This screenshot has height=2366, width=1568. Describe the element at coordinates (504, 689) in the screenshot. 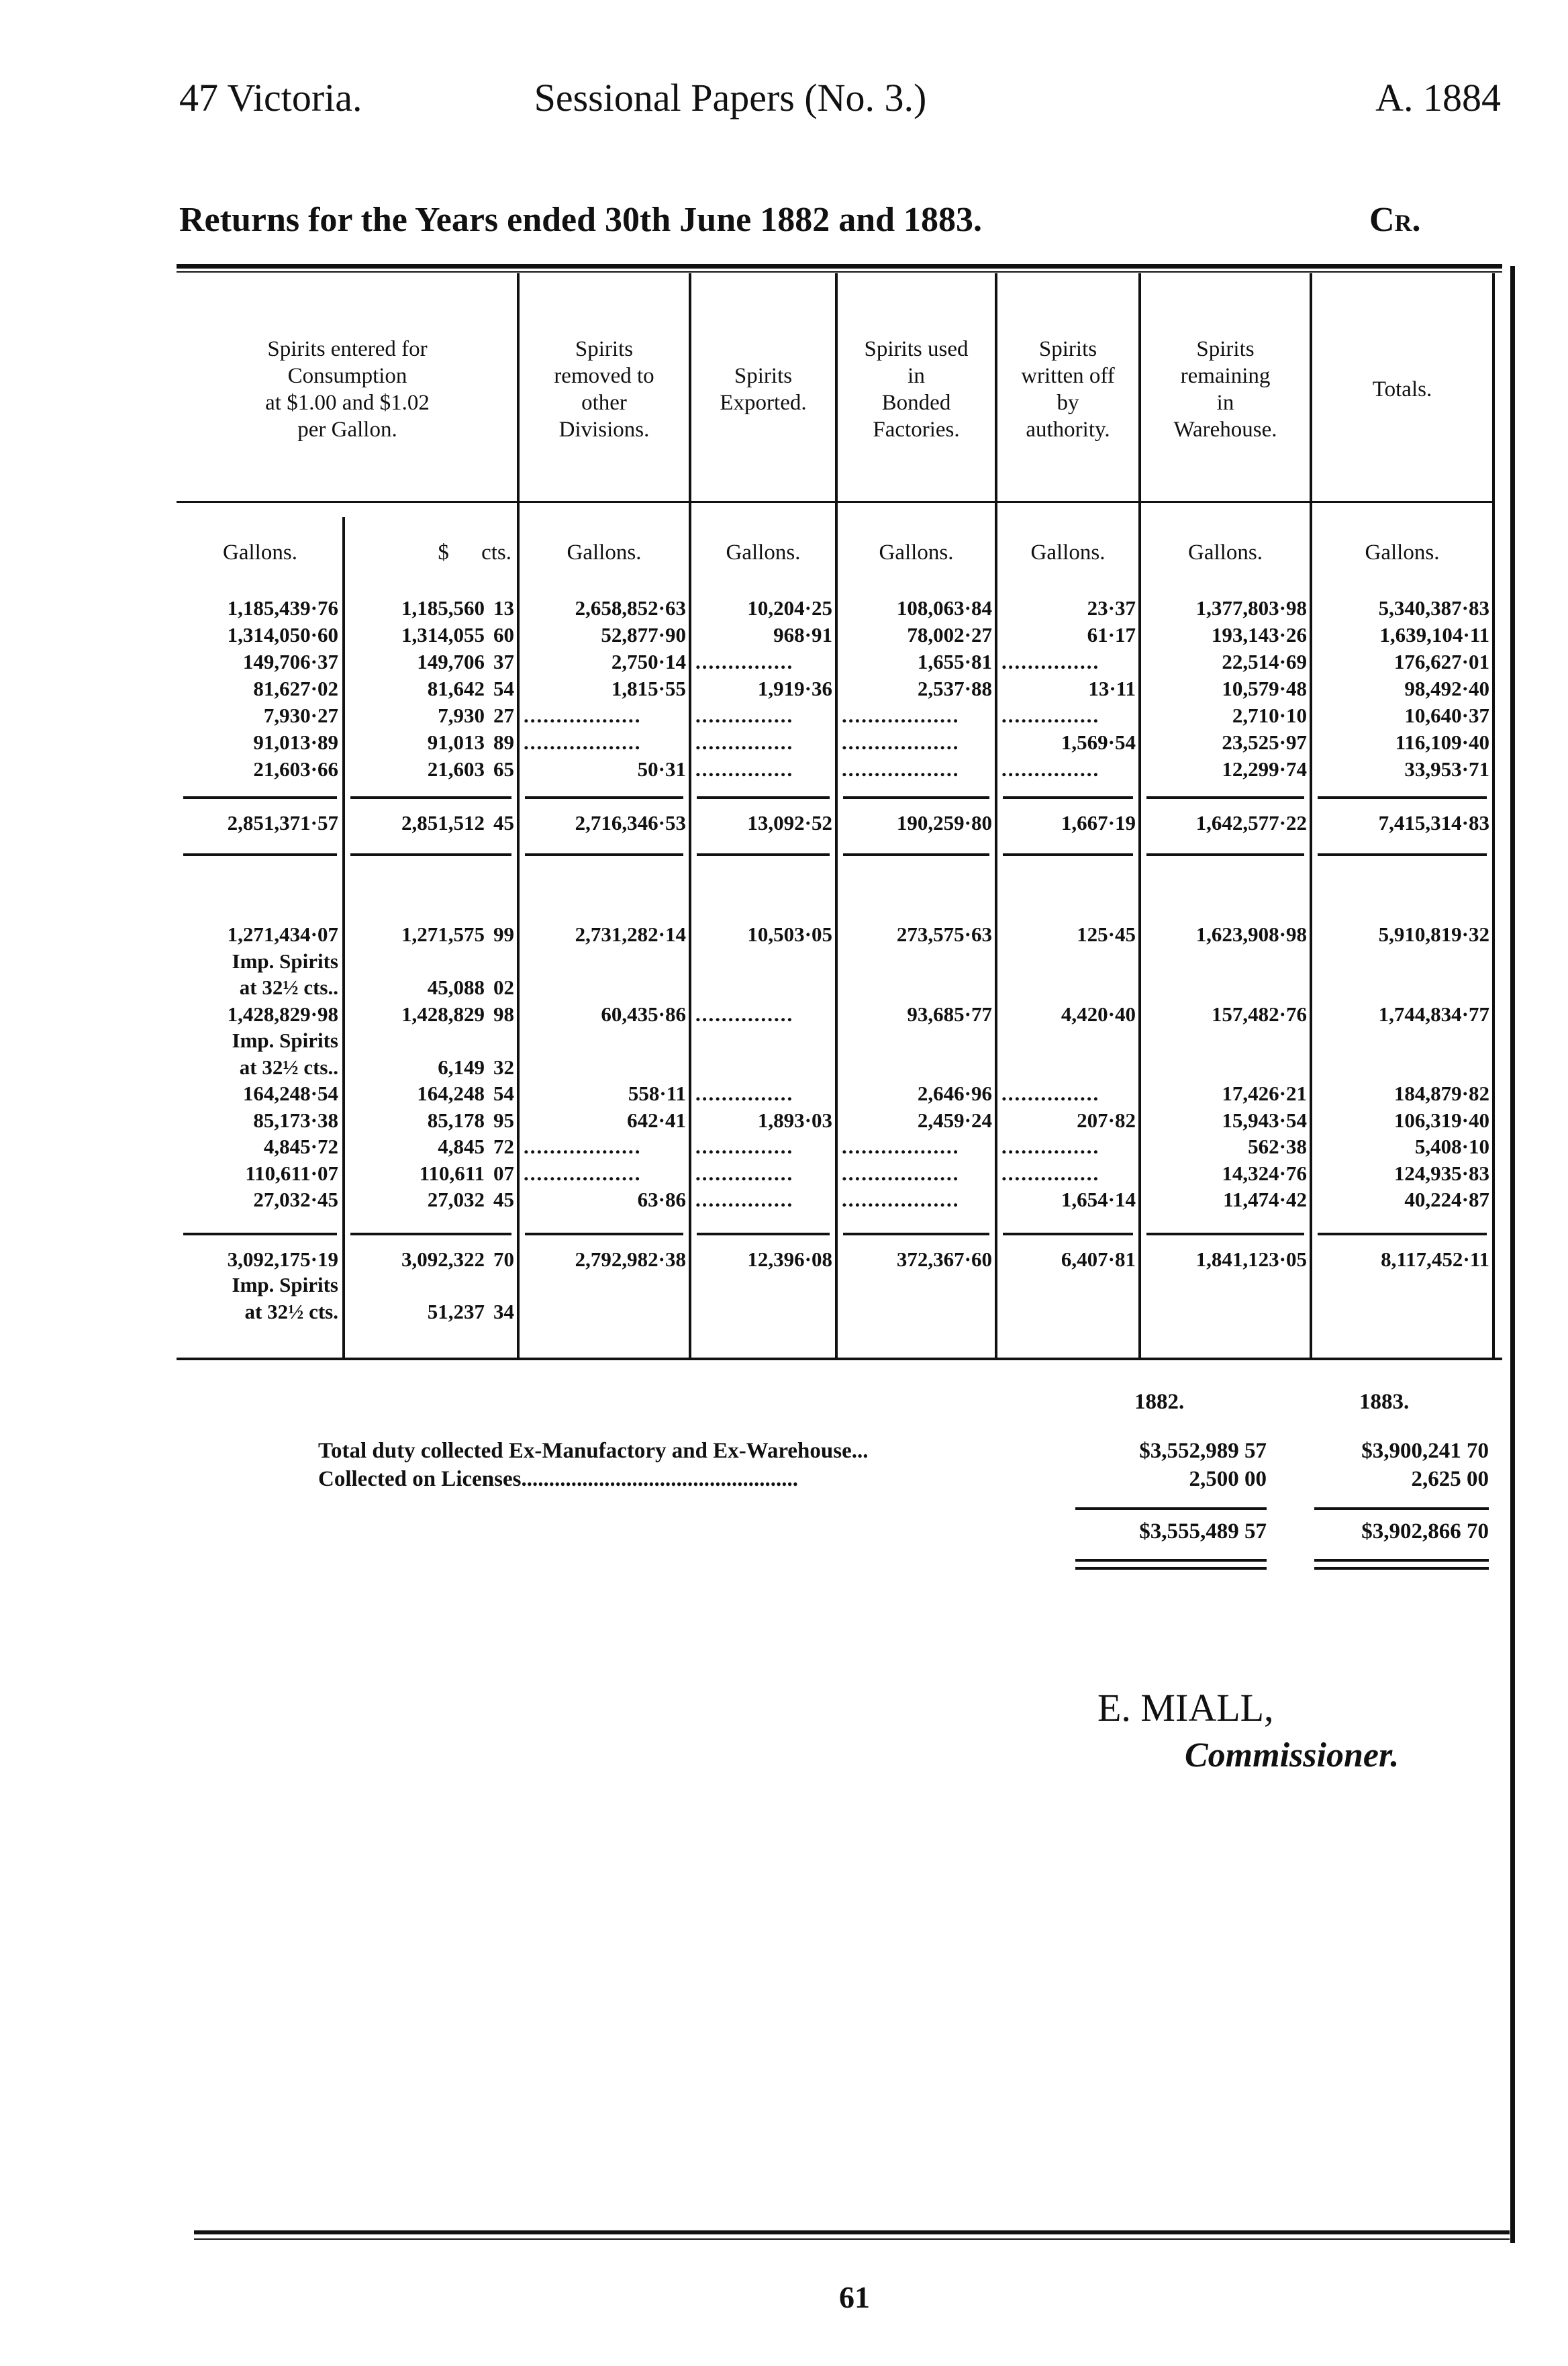

I see `table-row-cell: 54` at that location.